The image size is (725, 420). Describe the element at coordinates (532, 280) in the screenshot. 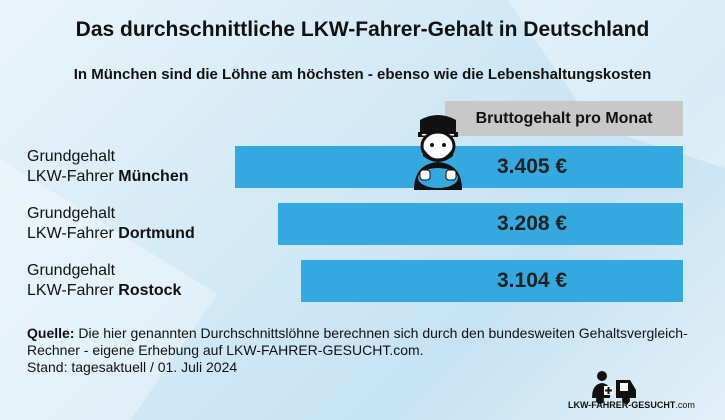

I see `value-label: 3.104 €` at that location.